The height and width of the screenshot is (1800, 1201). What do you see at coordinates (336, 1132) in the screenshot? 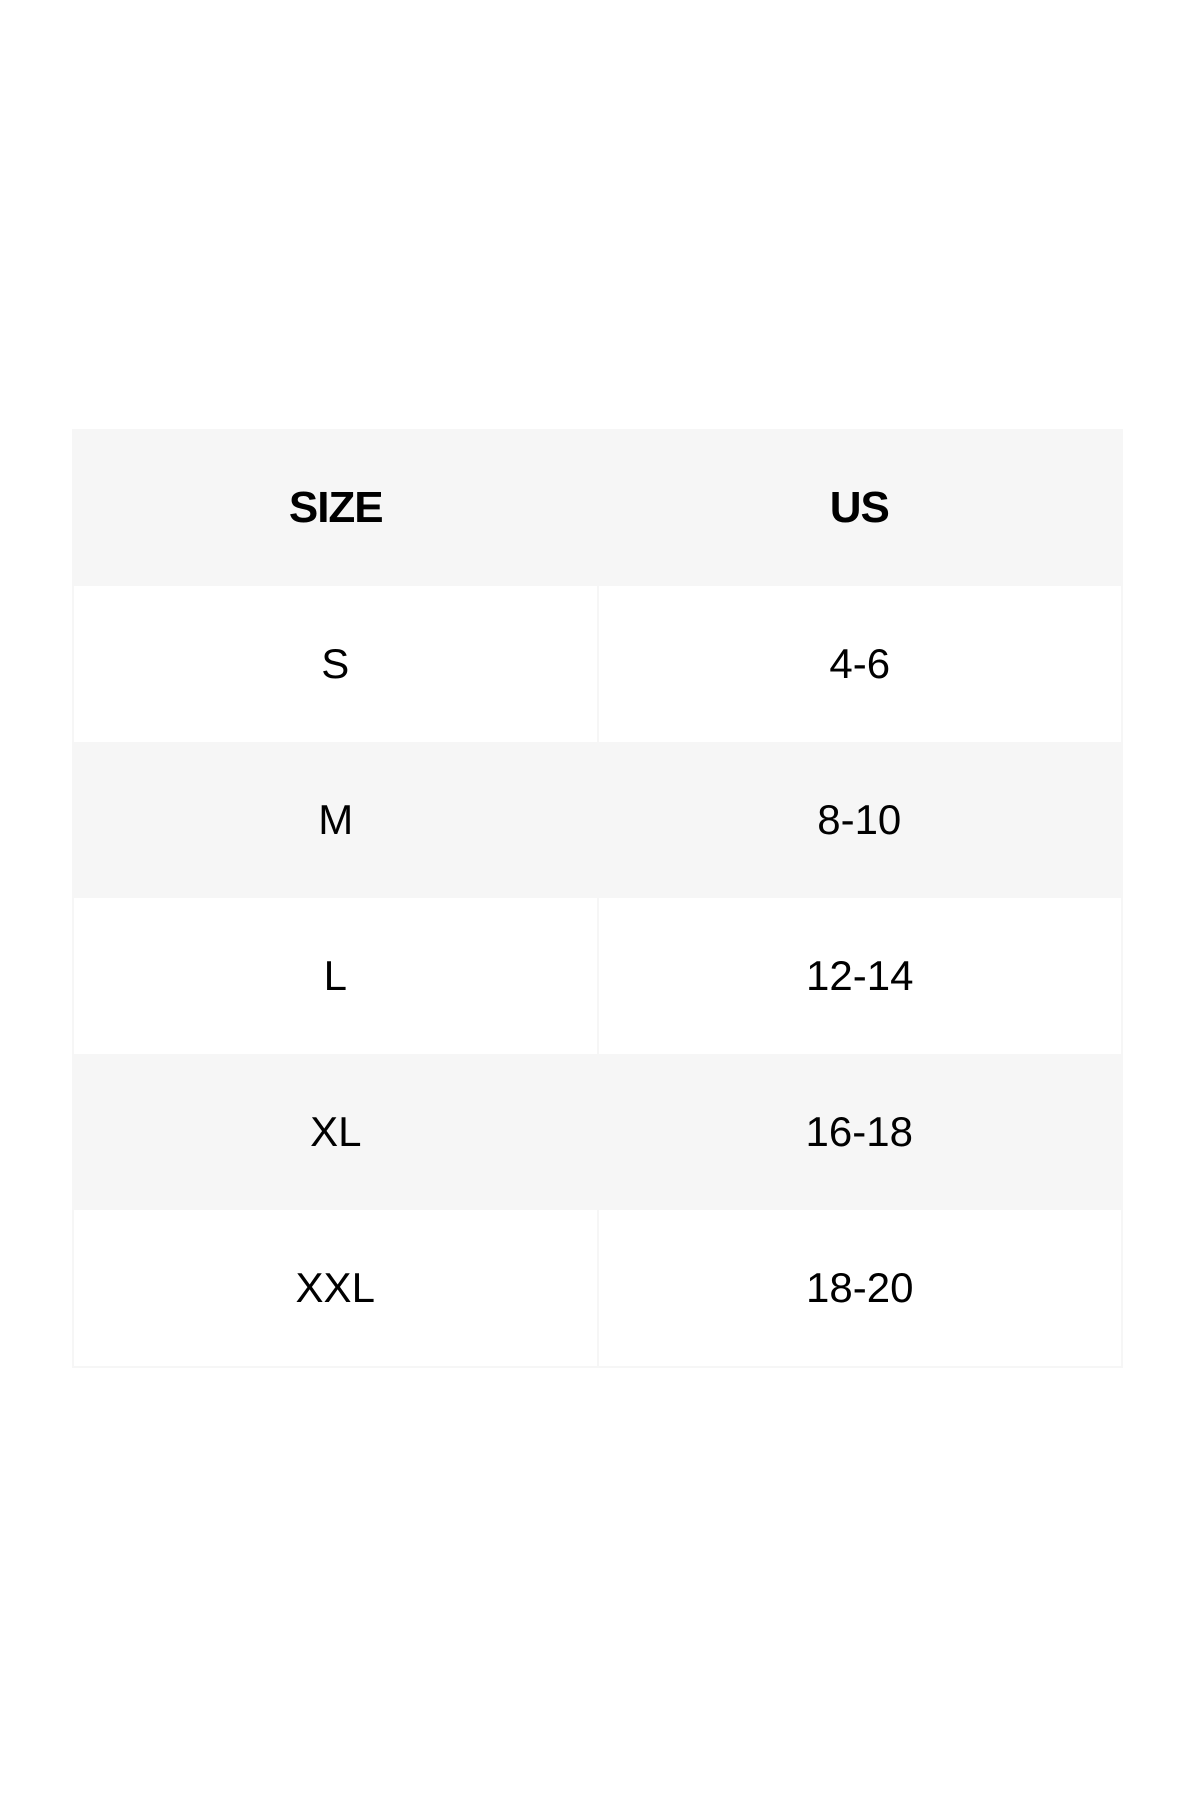
I see `size-cell: XL` at bounding box center [336, 1132].